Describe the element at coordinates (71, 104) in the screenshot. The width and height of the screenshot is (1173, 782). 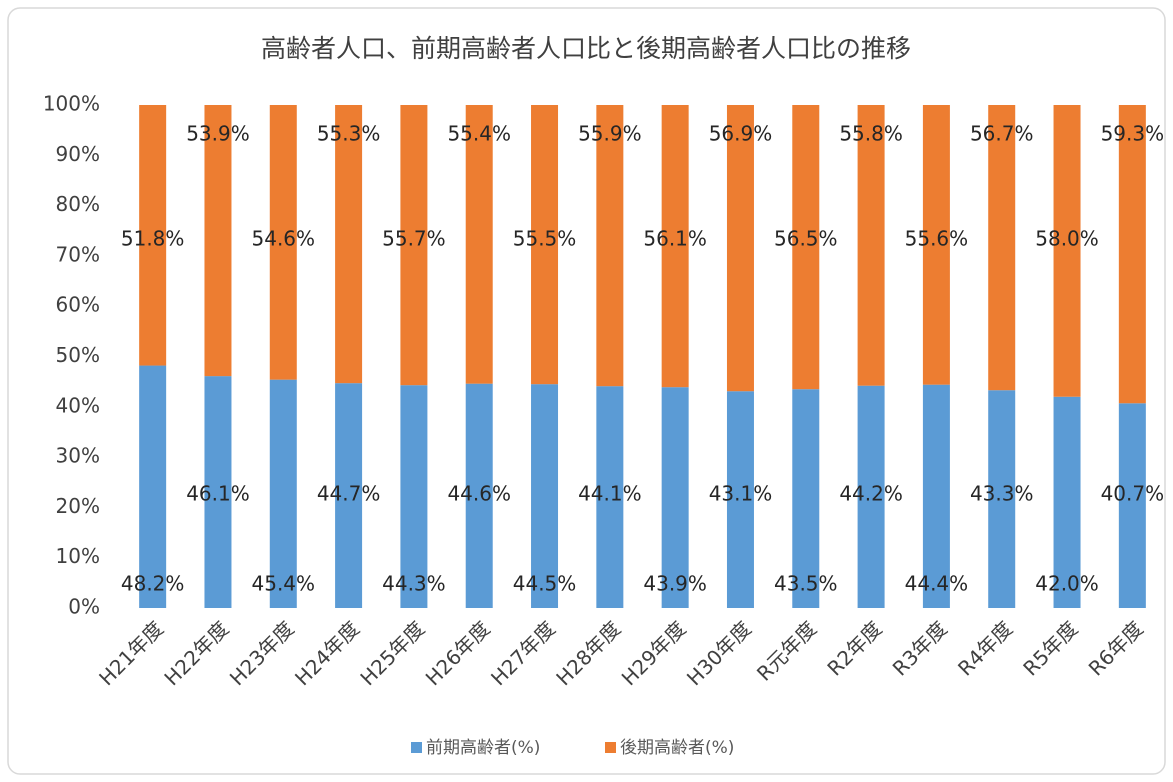
I see `y-tick-label: 100%` at that location.